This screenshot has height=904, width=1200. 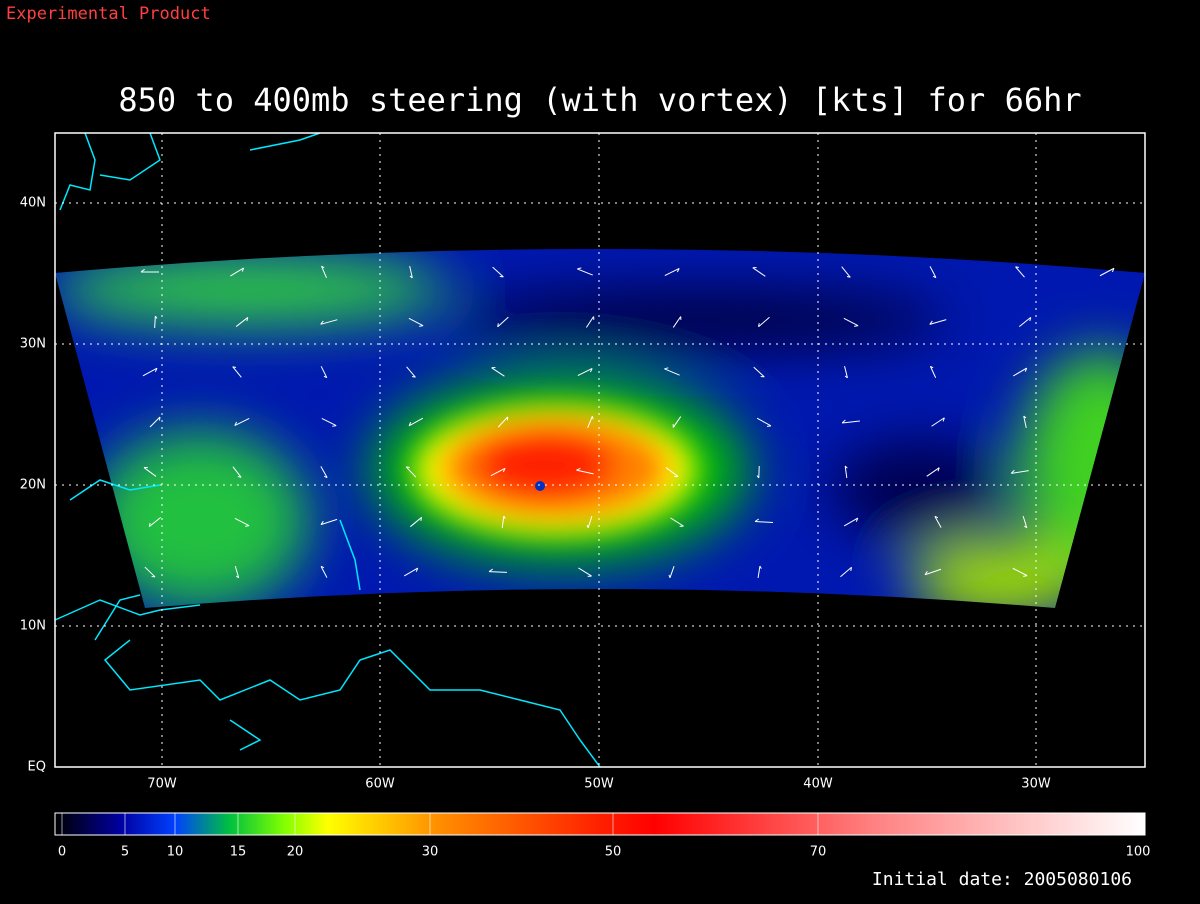 I want to click on lon-label: 70W, so click(x=162, y=784).